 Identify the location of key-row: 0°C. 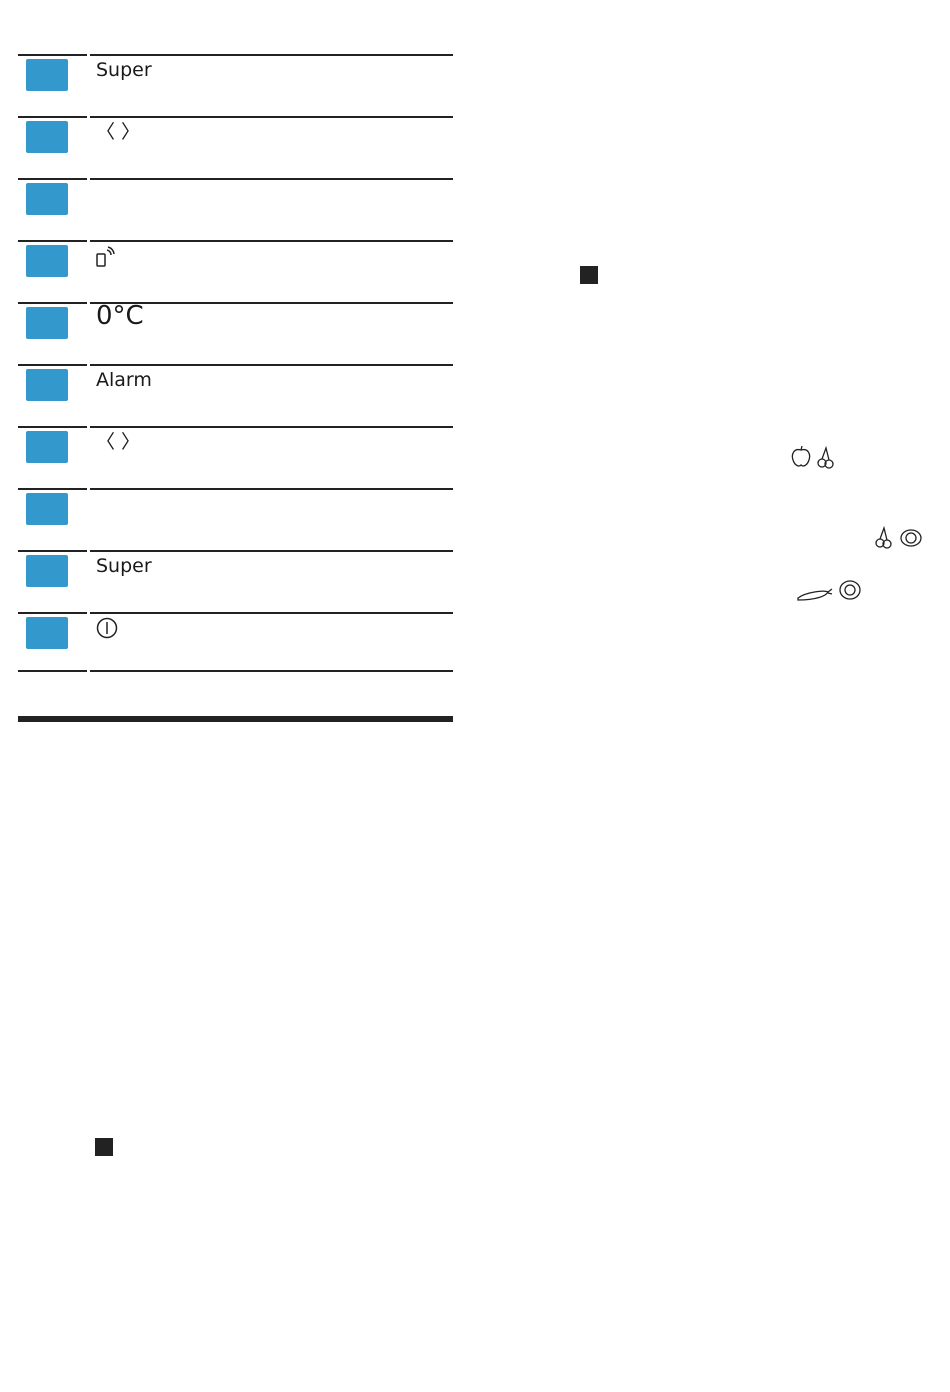
(235, 333).